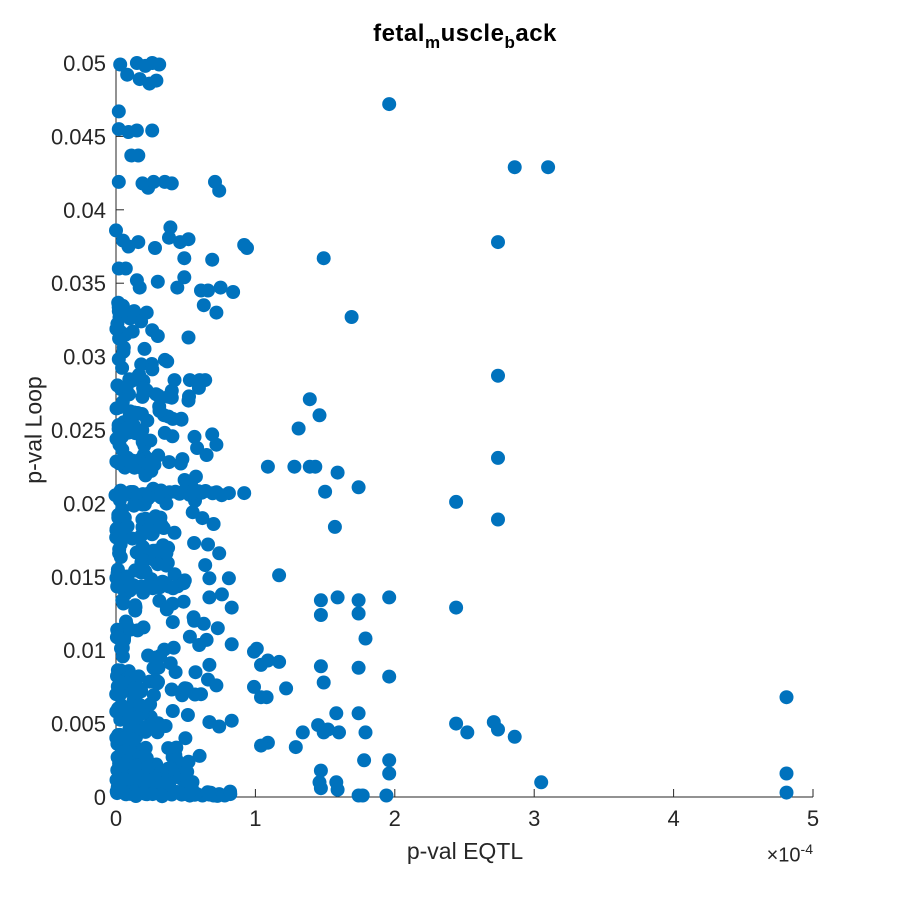 The height and width of the screenshot is (900, 900). Describe the element at coordinates (78, 136) in the screenshot. I see `y-tick-label: 0.045` at that location.